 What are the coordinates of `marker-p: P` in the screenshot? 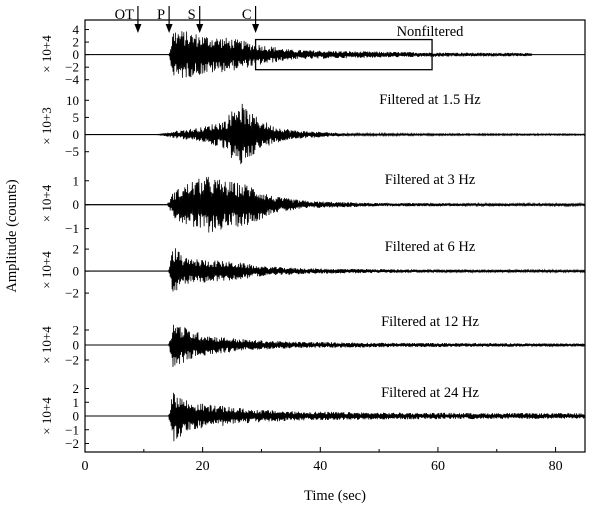 It's located at (165, 19).